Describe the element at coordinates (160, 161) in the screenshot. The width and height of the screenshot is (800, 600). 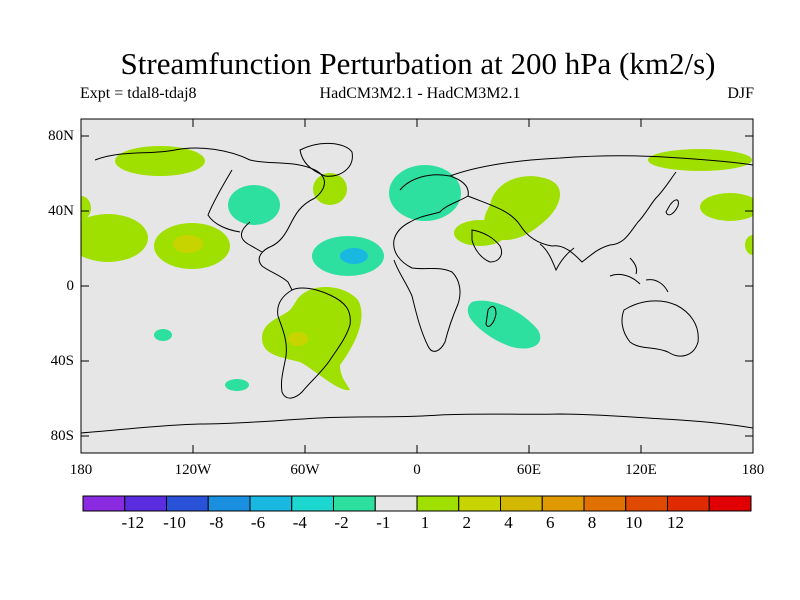
I see `field-north-pacific-positive` at that location.